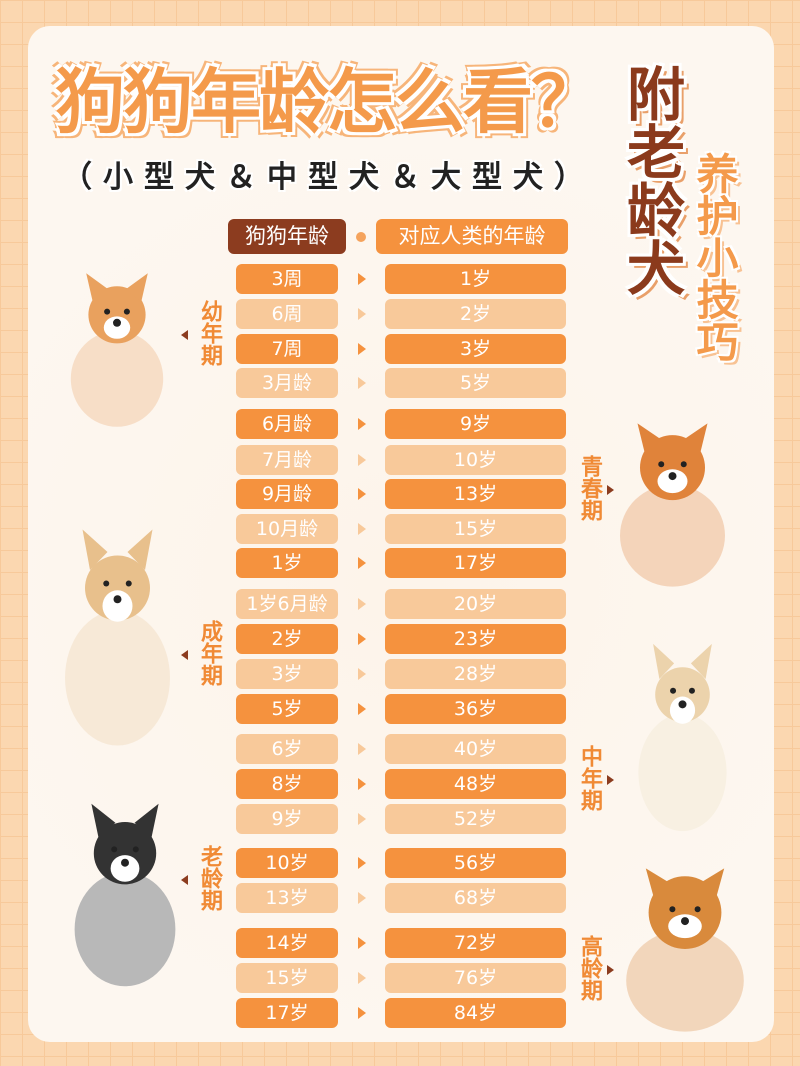  I want to click on human-age-cell: 56岁, so click(475, 863).